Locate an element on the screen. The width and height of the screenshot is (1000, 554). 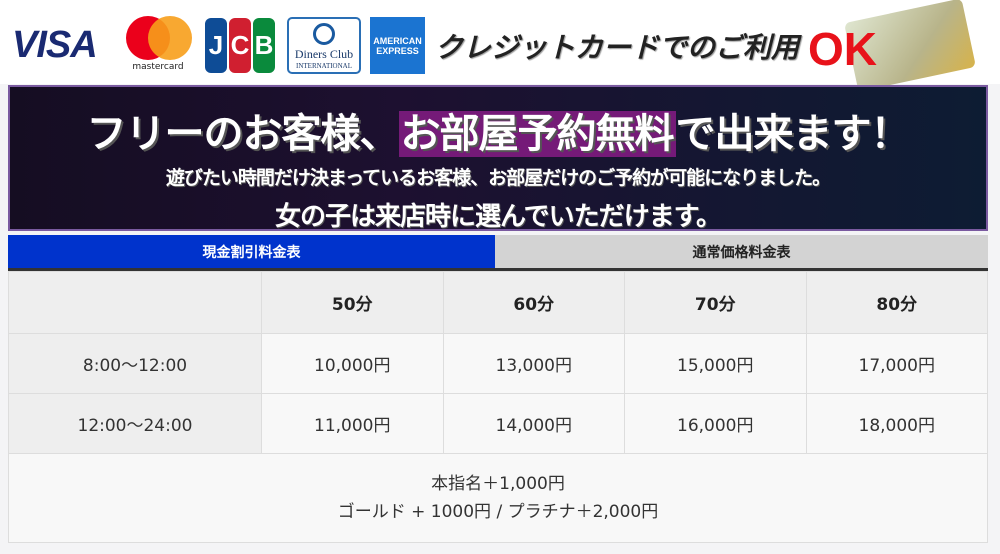
header-60min: 60分 is located at coordinates (533, 302).